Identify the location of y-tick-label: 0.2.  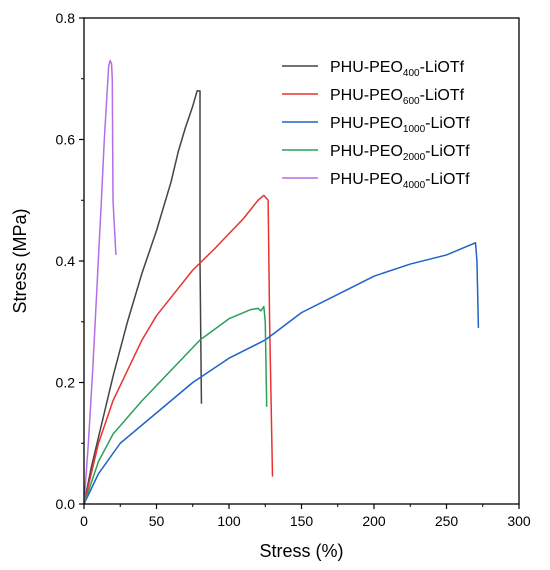
(66, 383).